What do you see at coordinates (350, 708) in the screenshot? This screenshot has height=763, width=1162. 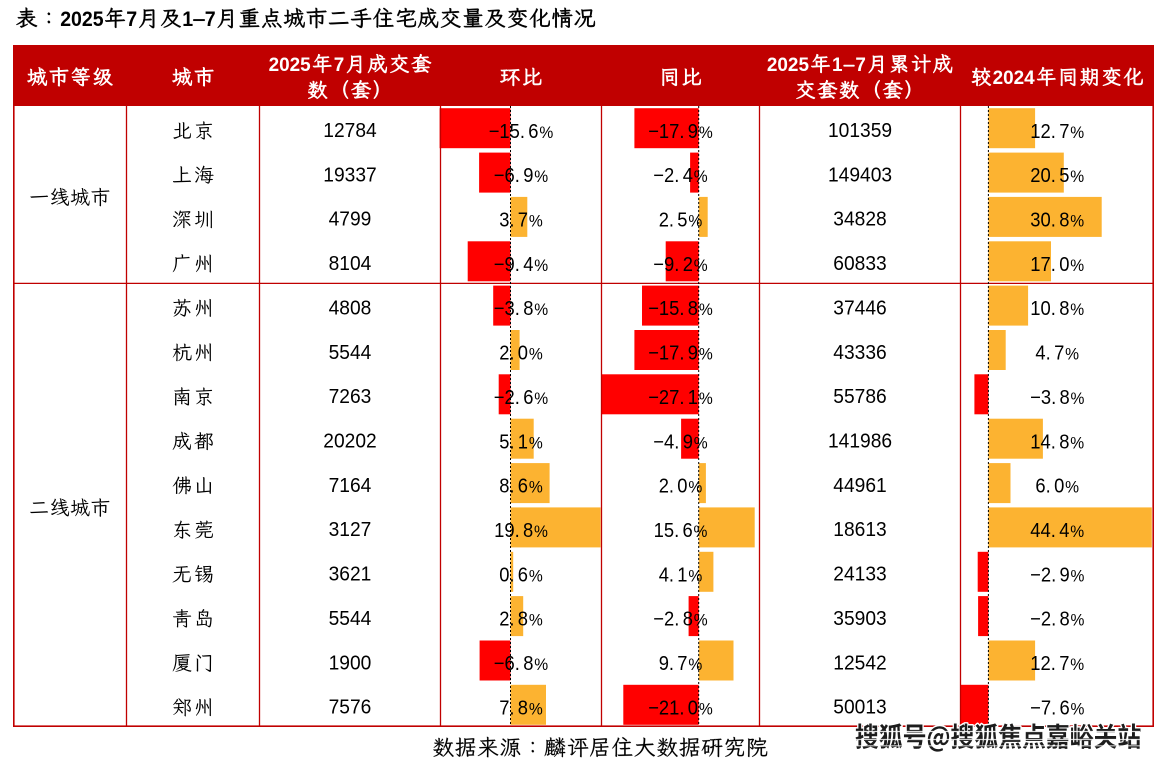 I see `svg-text: 7576` at bounding box center [350, 708].